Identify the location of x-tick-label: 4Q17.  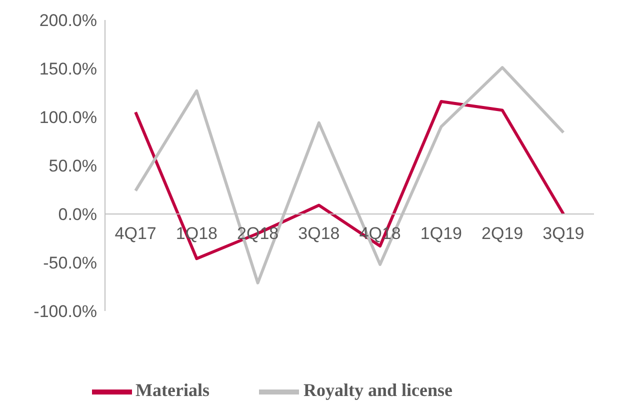
(135, 233).